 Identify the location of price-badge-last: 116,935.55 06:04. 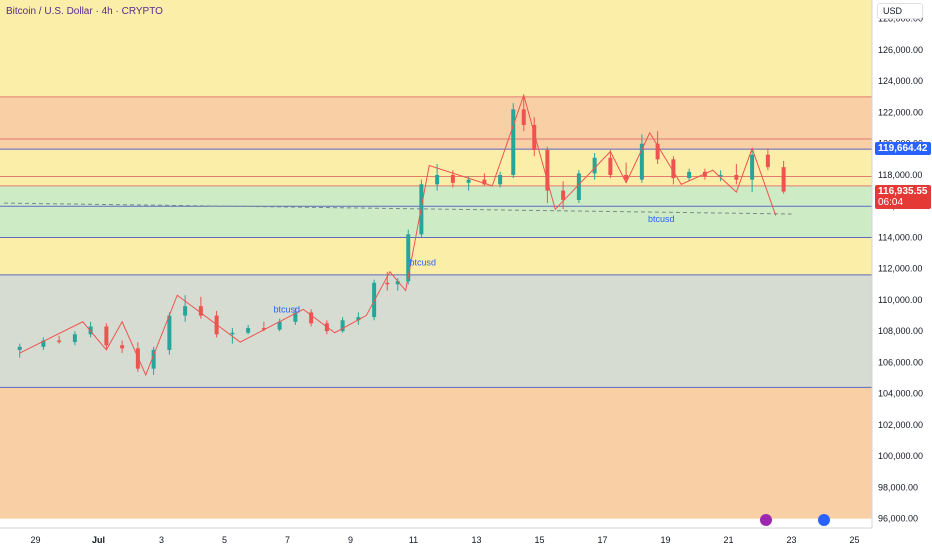
(903, 196).